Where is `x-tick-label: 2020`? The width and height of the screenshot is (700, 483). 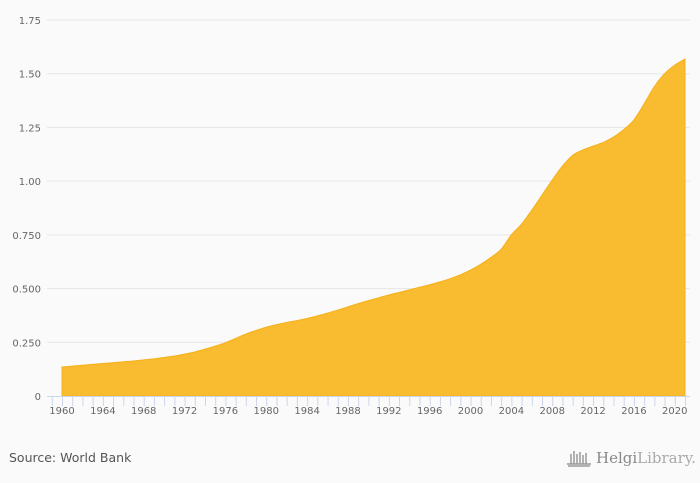 x-tick-label: 2020 is located at coordinates (674, 411).